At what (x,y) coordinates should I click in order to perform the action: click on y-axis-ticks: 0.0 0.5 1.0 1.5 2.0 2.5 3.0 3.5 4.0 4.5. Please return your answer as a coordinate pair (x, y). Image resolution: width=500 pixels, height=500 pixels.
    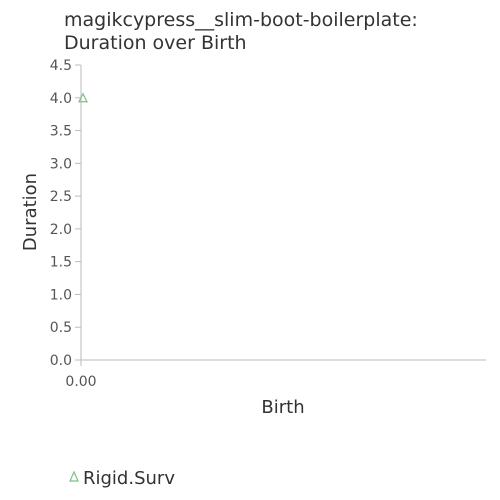
    Looking at the image, I should click on (65, 213).